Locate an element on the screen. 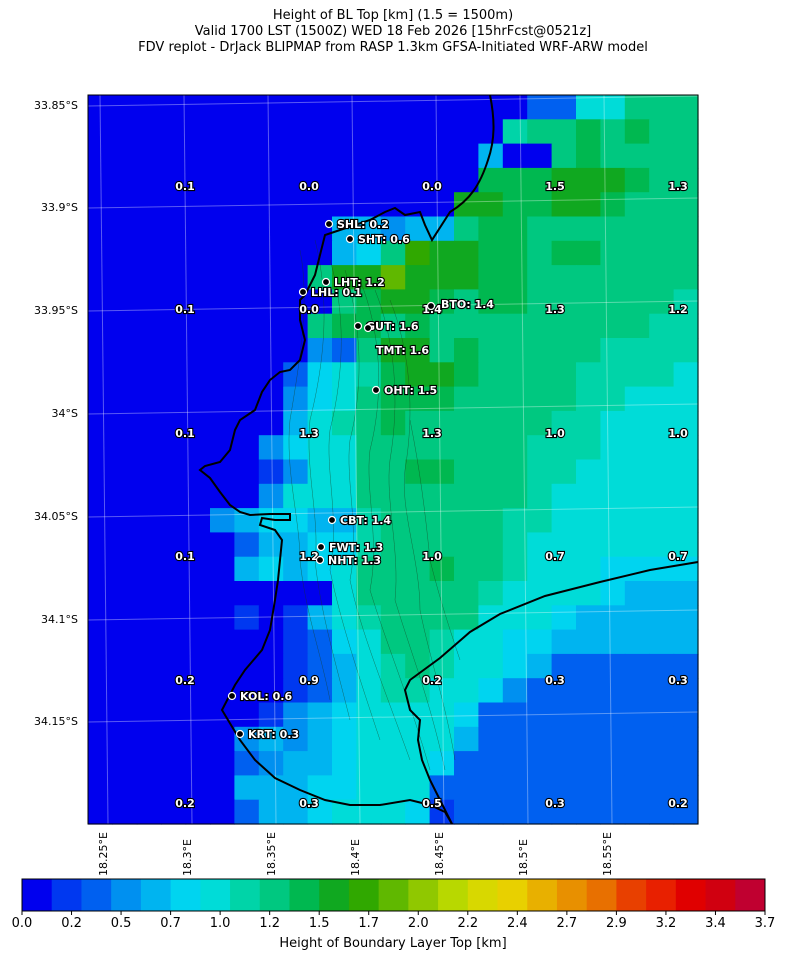 Image resolution: width=786 pixels, height=962 pixels. colorbar-tick-label: 1.0 is located at coordinates (220, 923).